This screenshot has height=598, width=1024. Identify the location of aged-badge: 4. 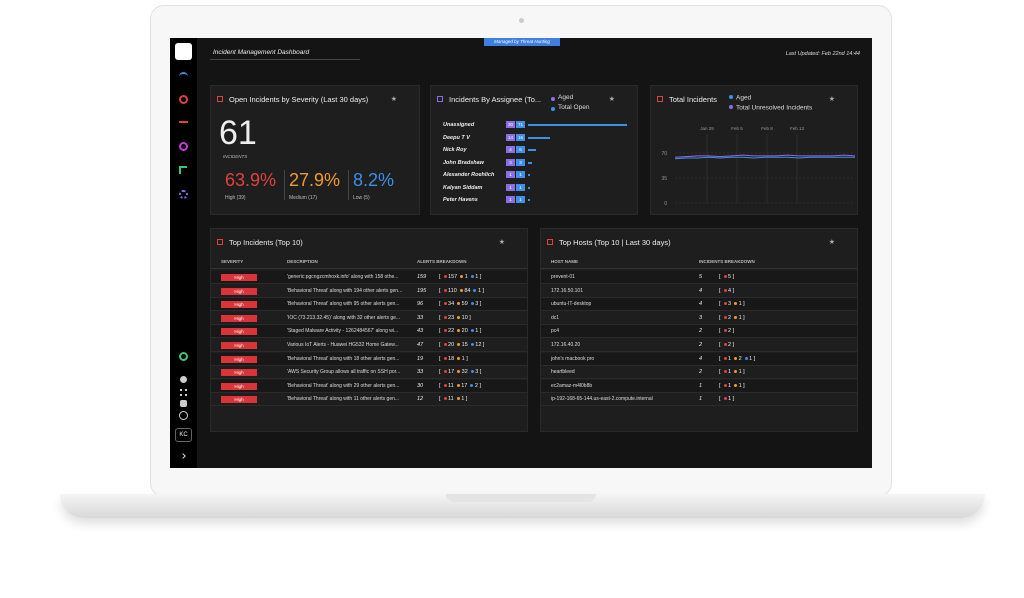
(510, 149).